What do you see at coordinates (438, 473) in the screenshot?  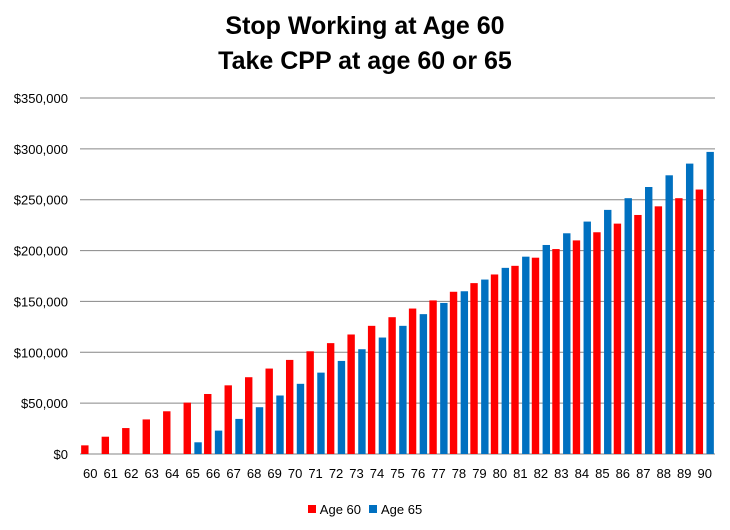 I see `x-tick-label: 77` at bounding box center [438, 473].